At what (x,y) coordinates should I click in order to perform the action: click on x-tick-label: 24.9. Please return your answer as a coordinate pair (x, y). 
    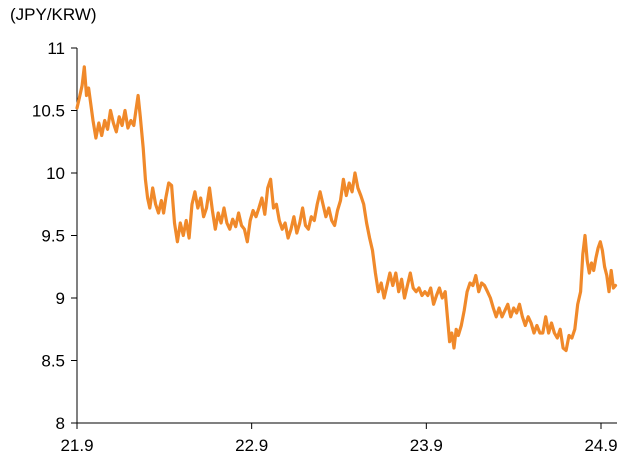
    Looking at the image, I should click on (600, 445).